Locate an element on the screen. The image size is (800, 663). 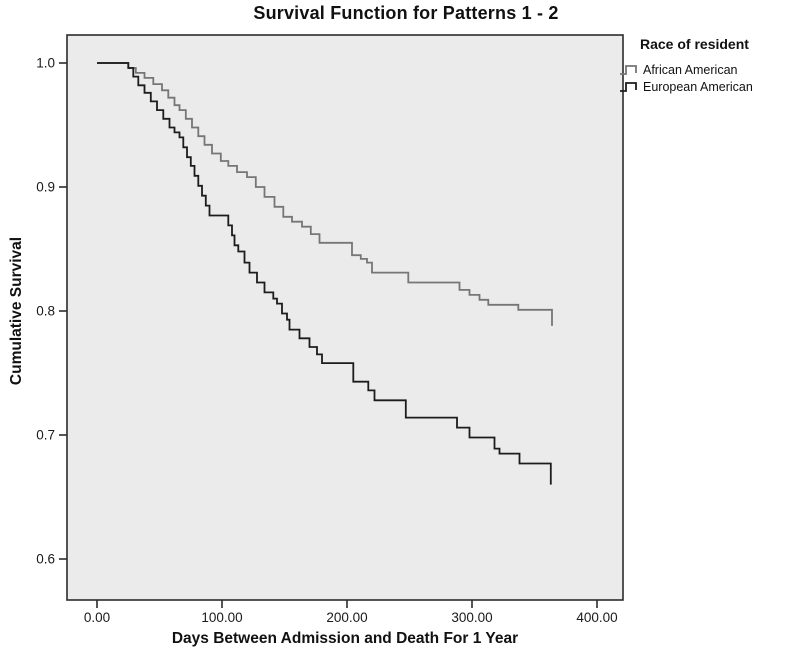
y-tick-label: 0.6 is located at coordinates (45, 559).